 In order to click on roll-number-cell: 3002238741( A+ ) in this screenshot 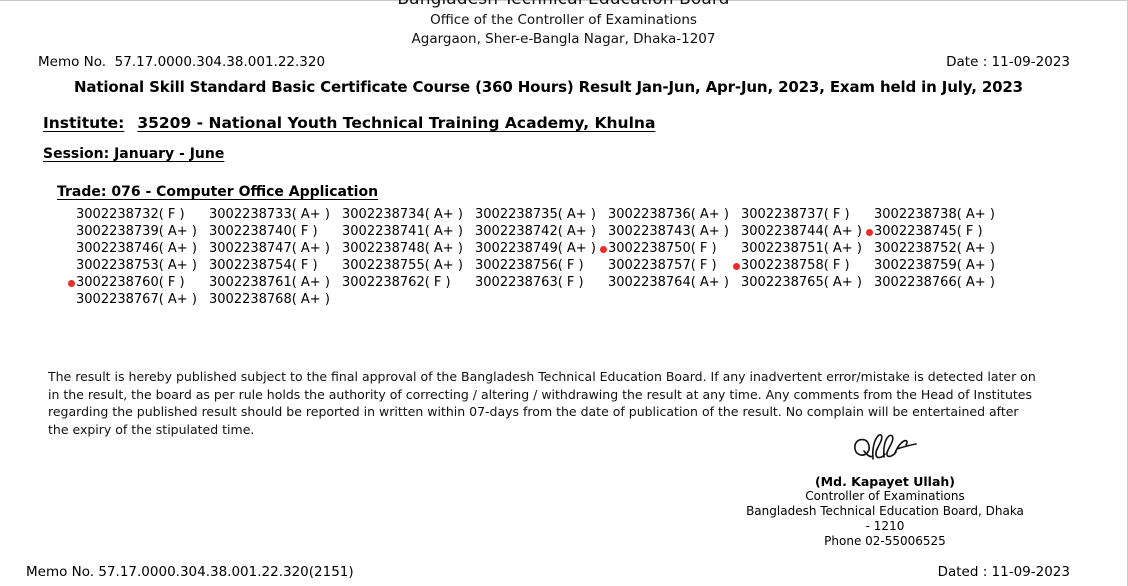, I will do `click(395, 231)`.